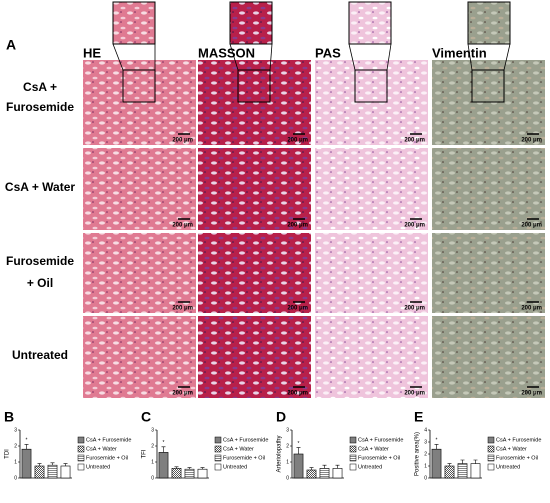 The width and height of the screenshot is (550, 503). Describe the element at coordinates (280, 453) in the screenshot. I see `y-axis-label: Arteriolopathy` at that location.